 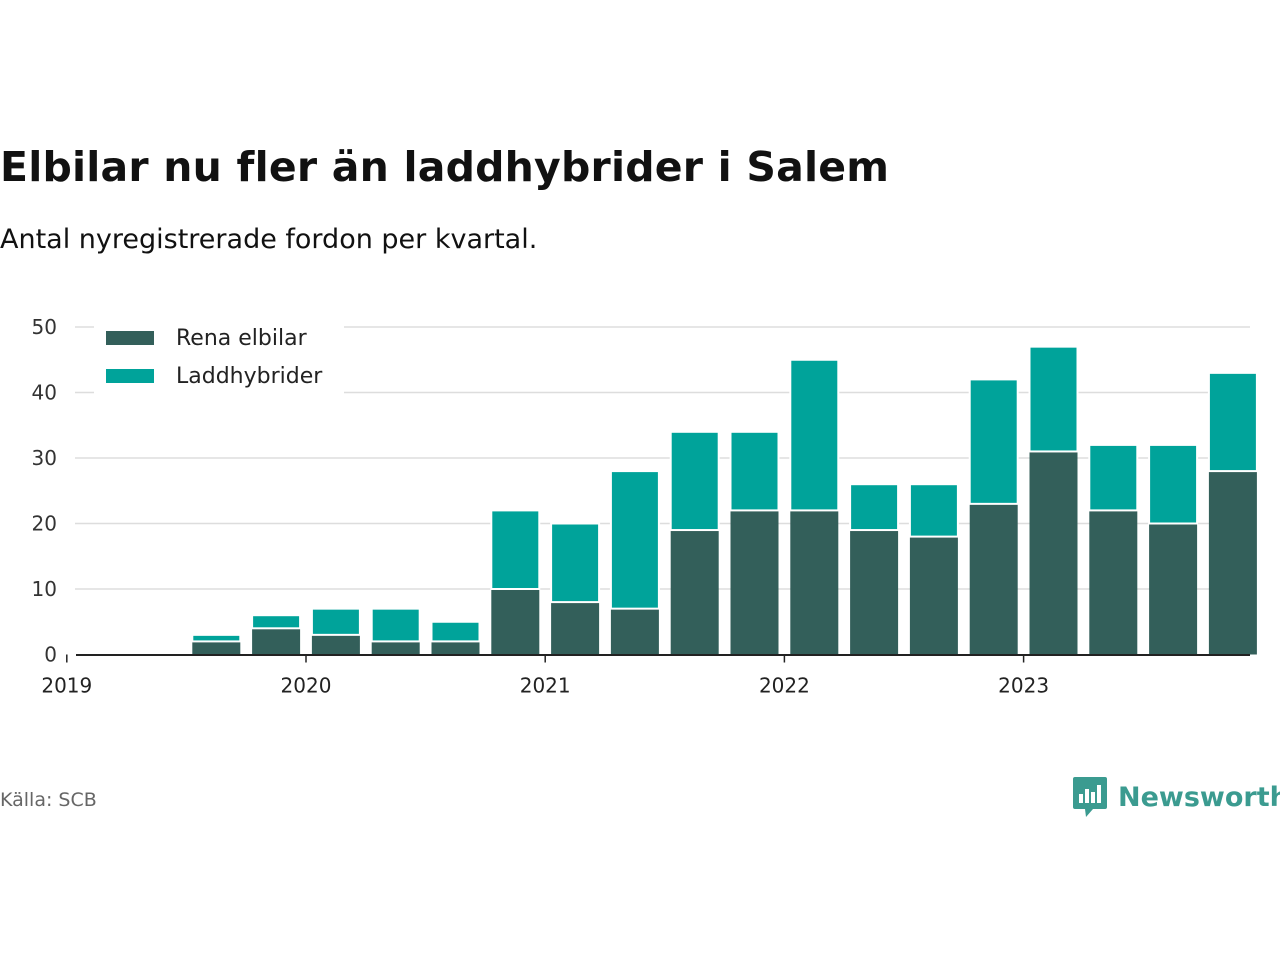 What do you see at coordinates (933, 510) in the screenshot?
I see `bar-laddhybrider-2022-K3` at bounding box center [933, 510].